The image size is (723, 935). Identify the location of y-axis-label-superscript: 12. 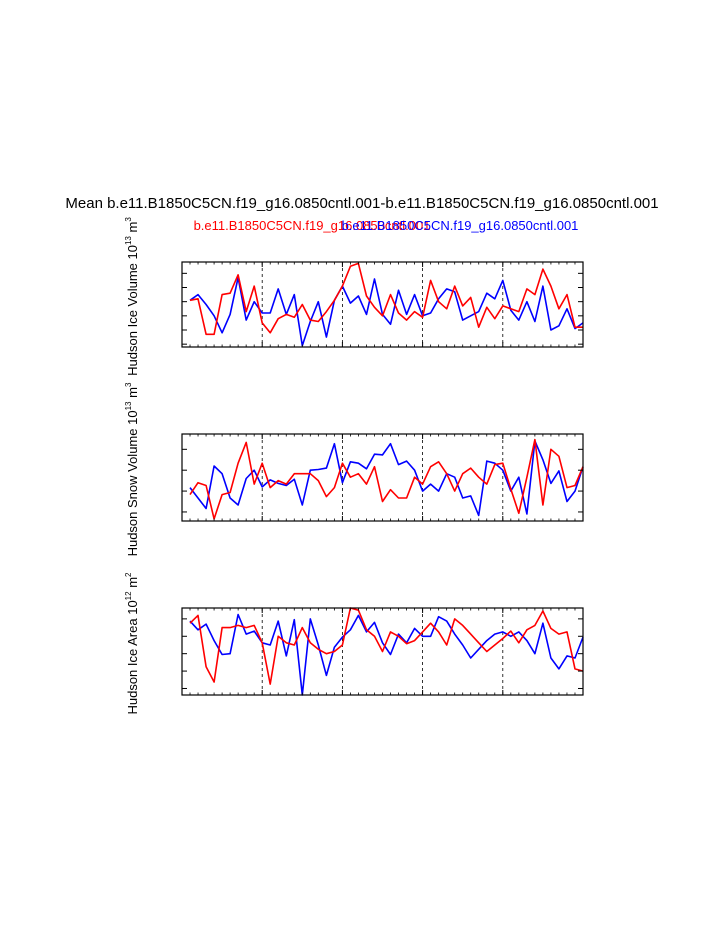
(128, 595).